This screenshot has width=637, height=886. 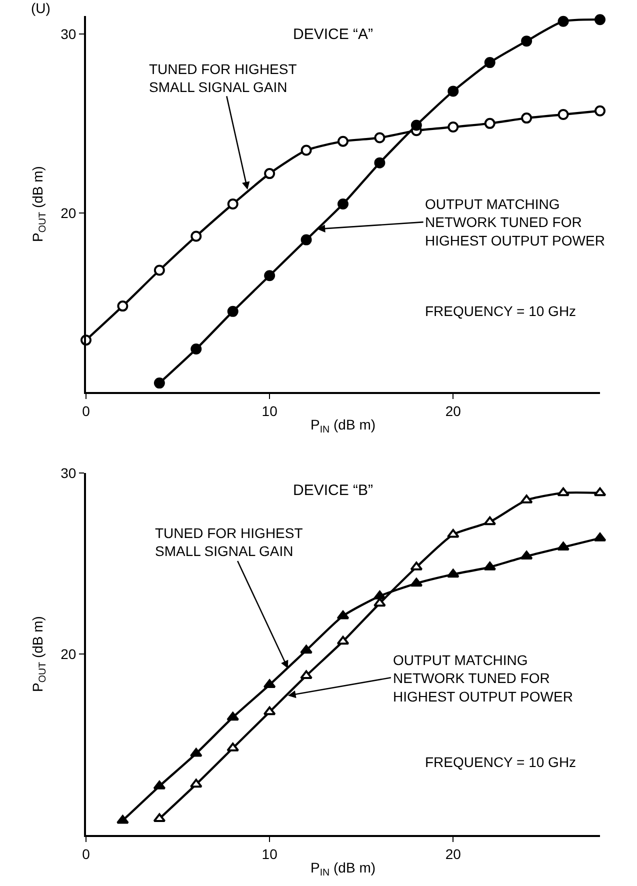 What do you see at coordinates (333, 34) in the screenshot?
I see `text: DEVICE “A”` at bounding box center [333, 34].